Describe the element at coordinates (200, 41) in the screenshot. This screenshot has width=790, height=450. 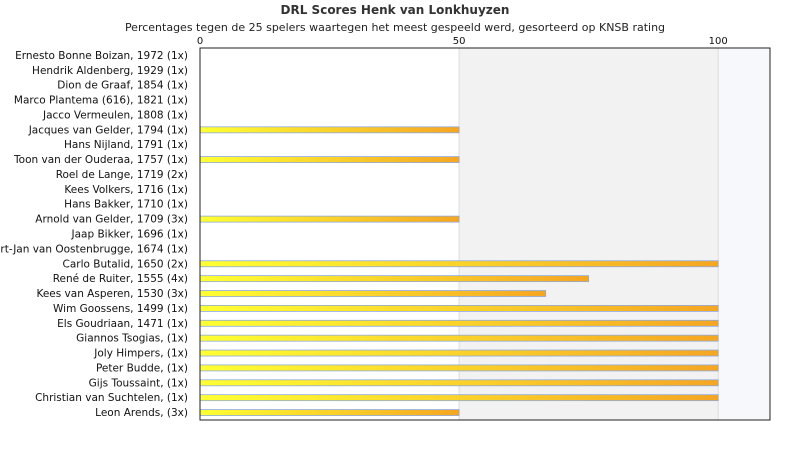
I see `x-tick-label: 0` at that location.